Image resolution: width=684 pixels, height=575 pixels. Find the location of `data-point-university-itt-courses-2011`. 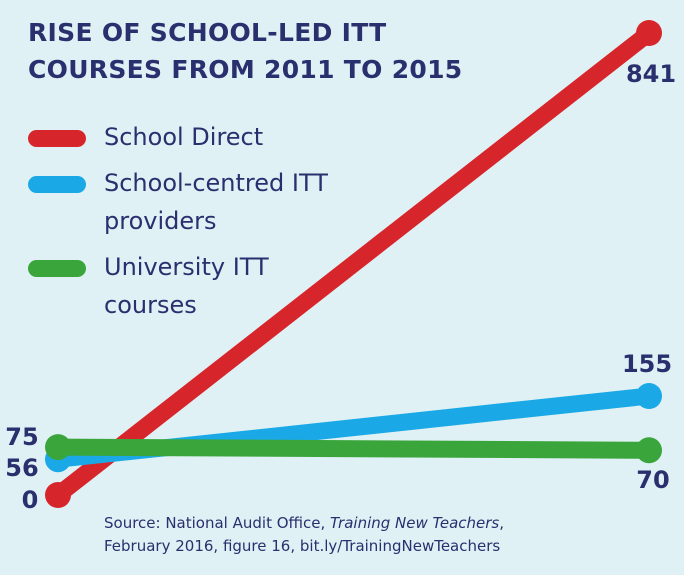

data-point-university-itt-courses-2011 is located at coordinates (58, 447).